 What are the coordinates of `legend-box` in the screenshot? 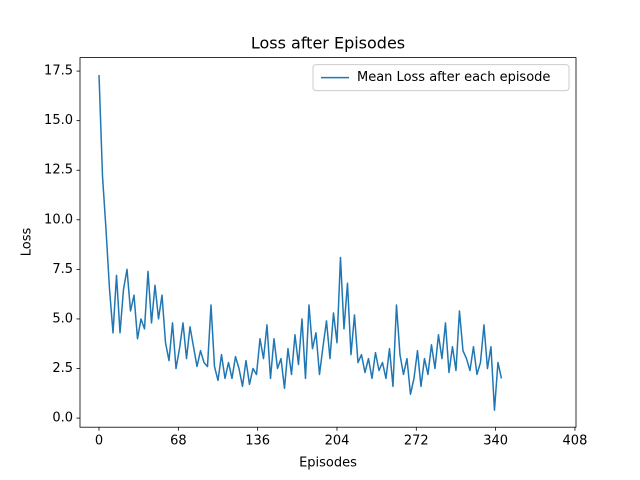 It's located at (441, 78).